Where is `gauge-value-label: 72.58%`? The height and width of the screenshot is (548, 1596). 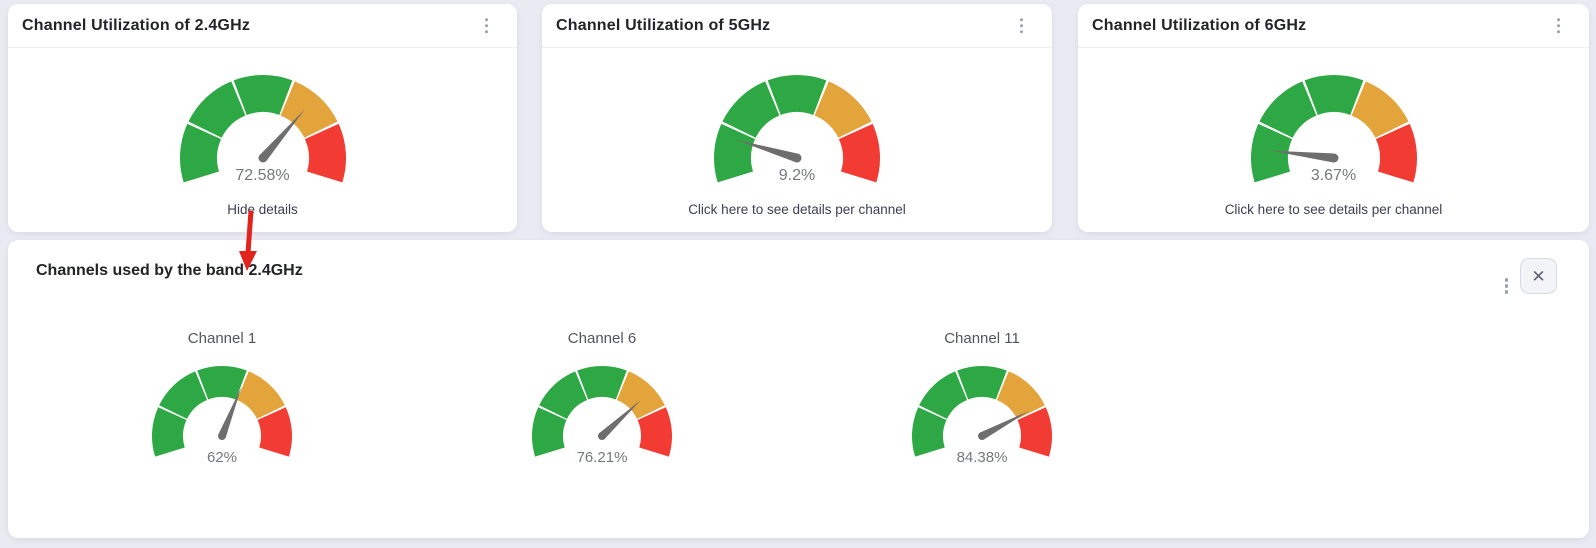 gauge-value-label: 72.58% is located at coordinates (262, 175).